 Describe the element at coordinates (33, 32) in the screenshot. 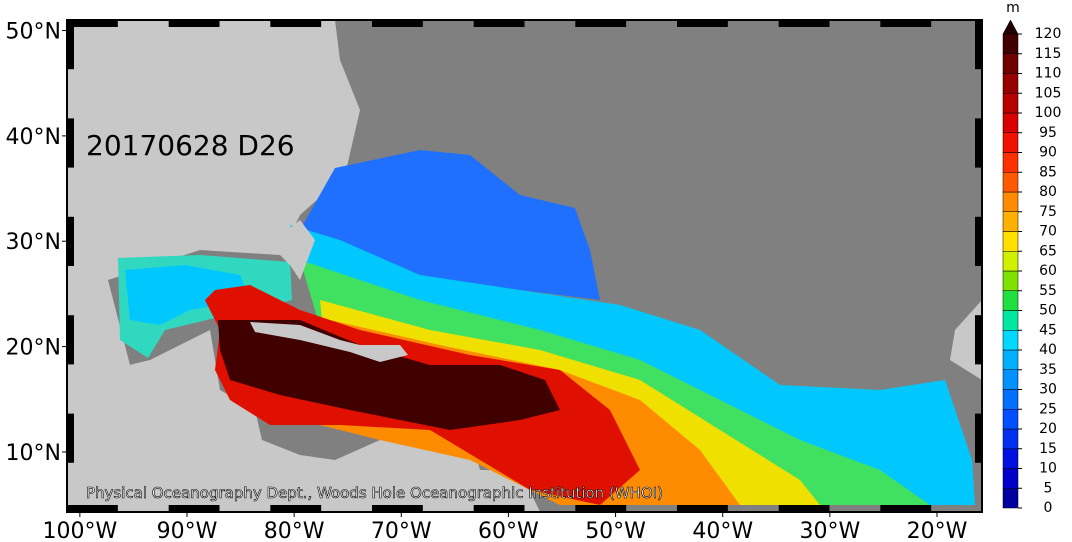

I see `lat-tick-label: 50°N` at that location.